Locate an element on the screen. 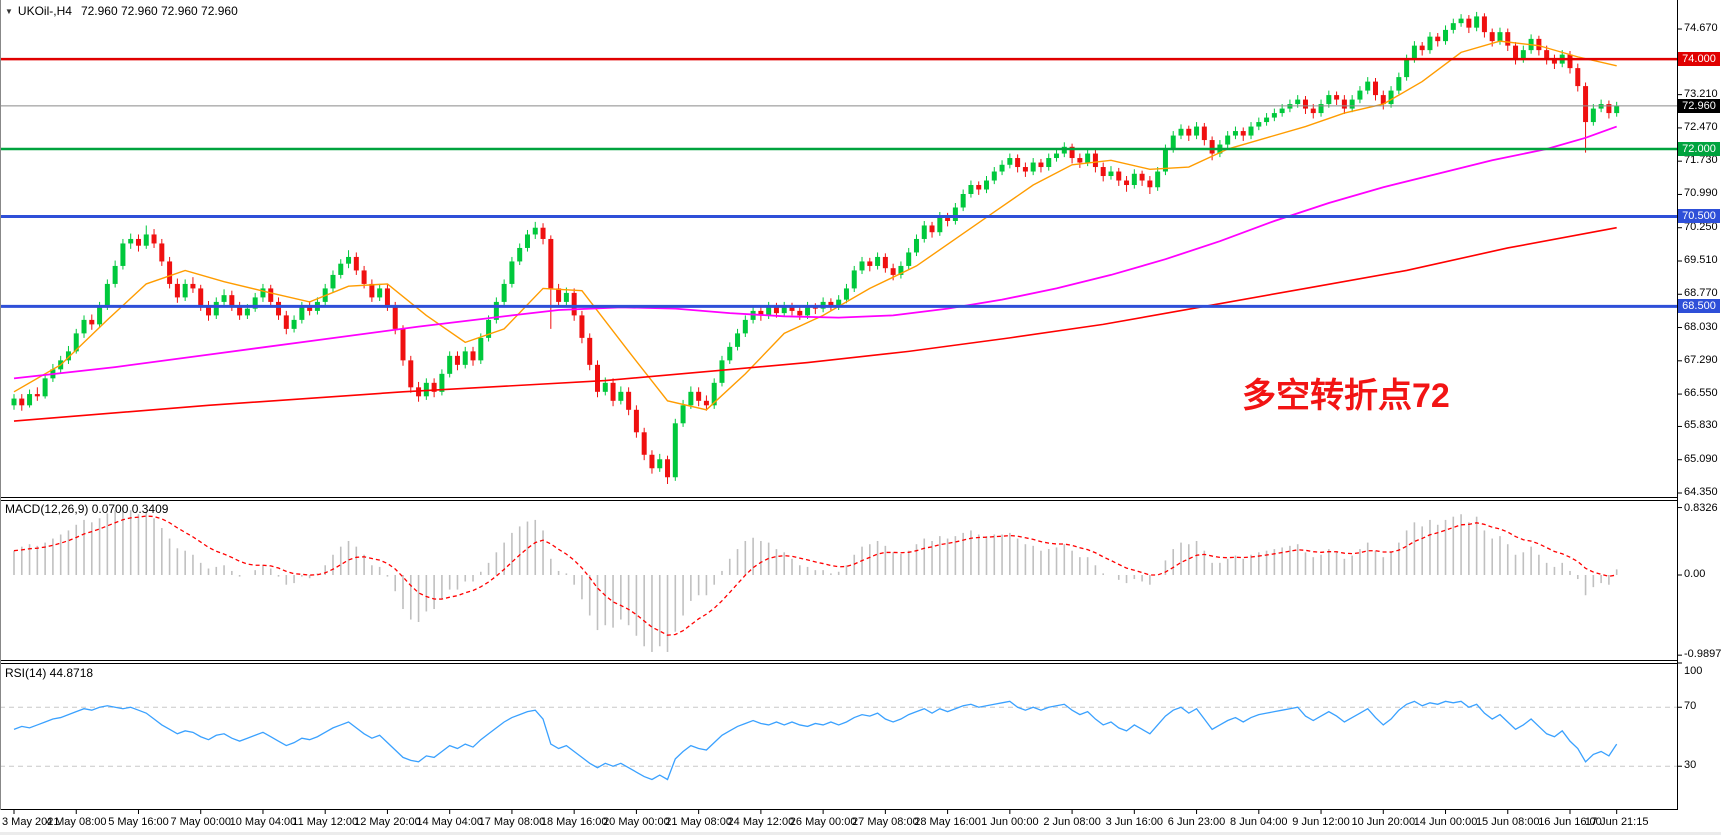 This screenshot has height=835, width=1721. time-tick-label: 18 May 16:00 is located at coordinates (574, 822).